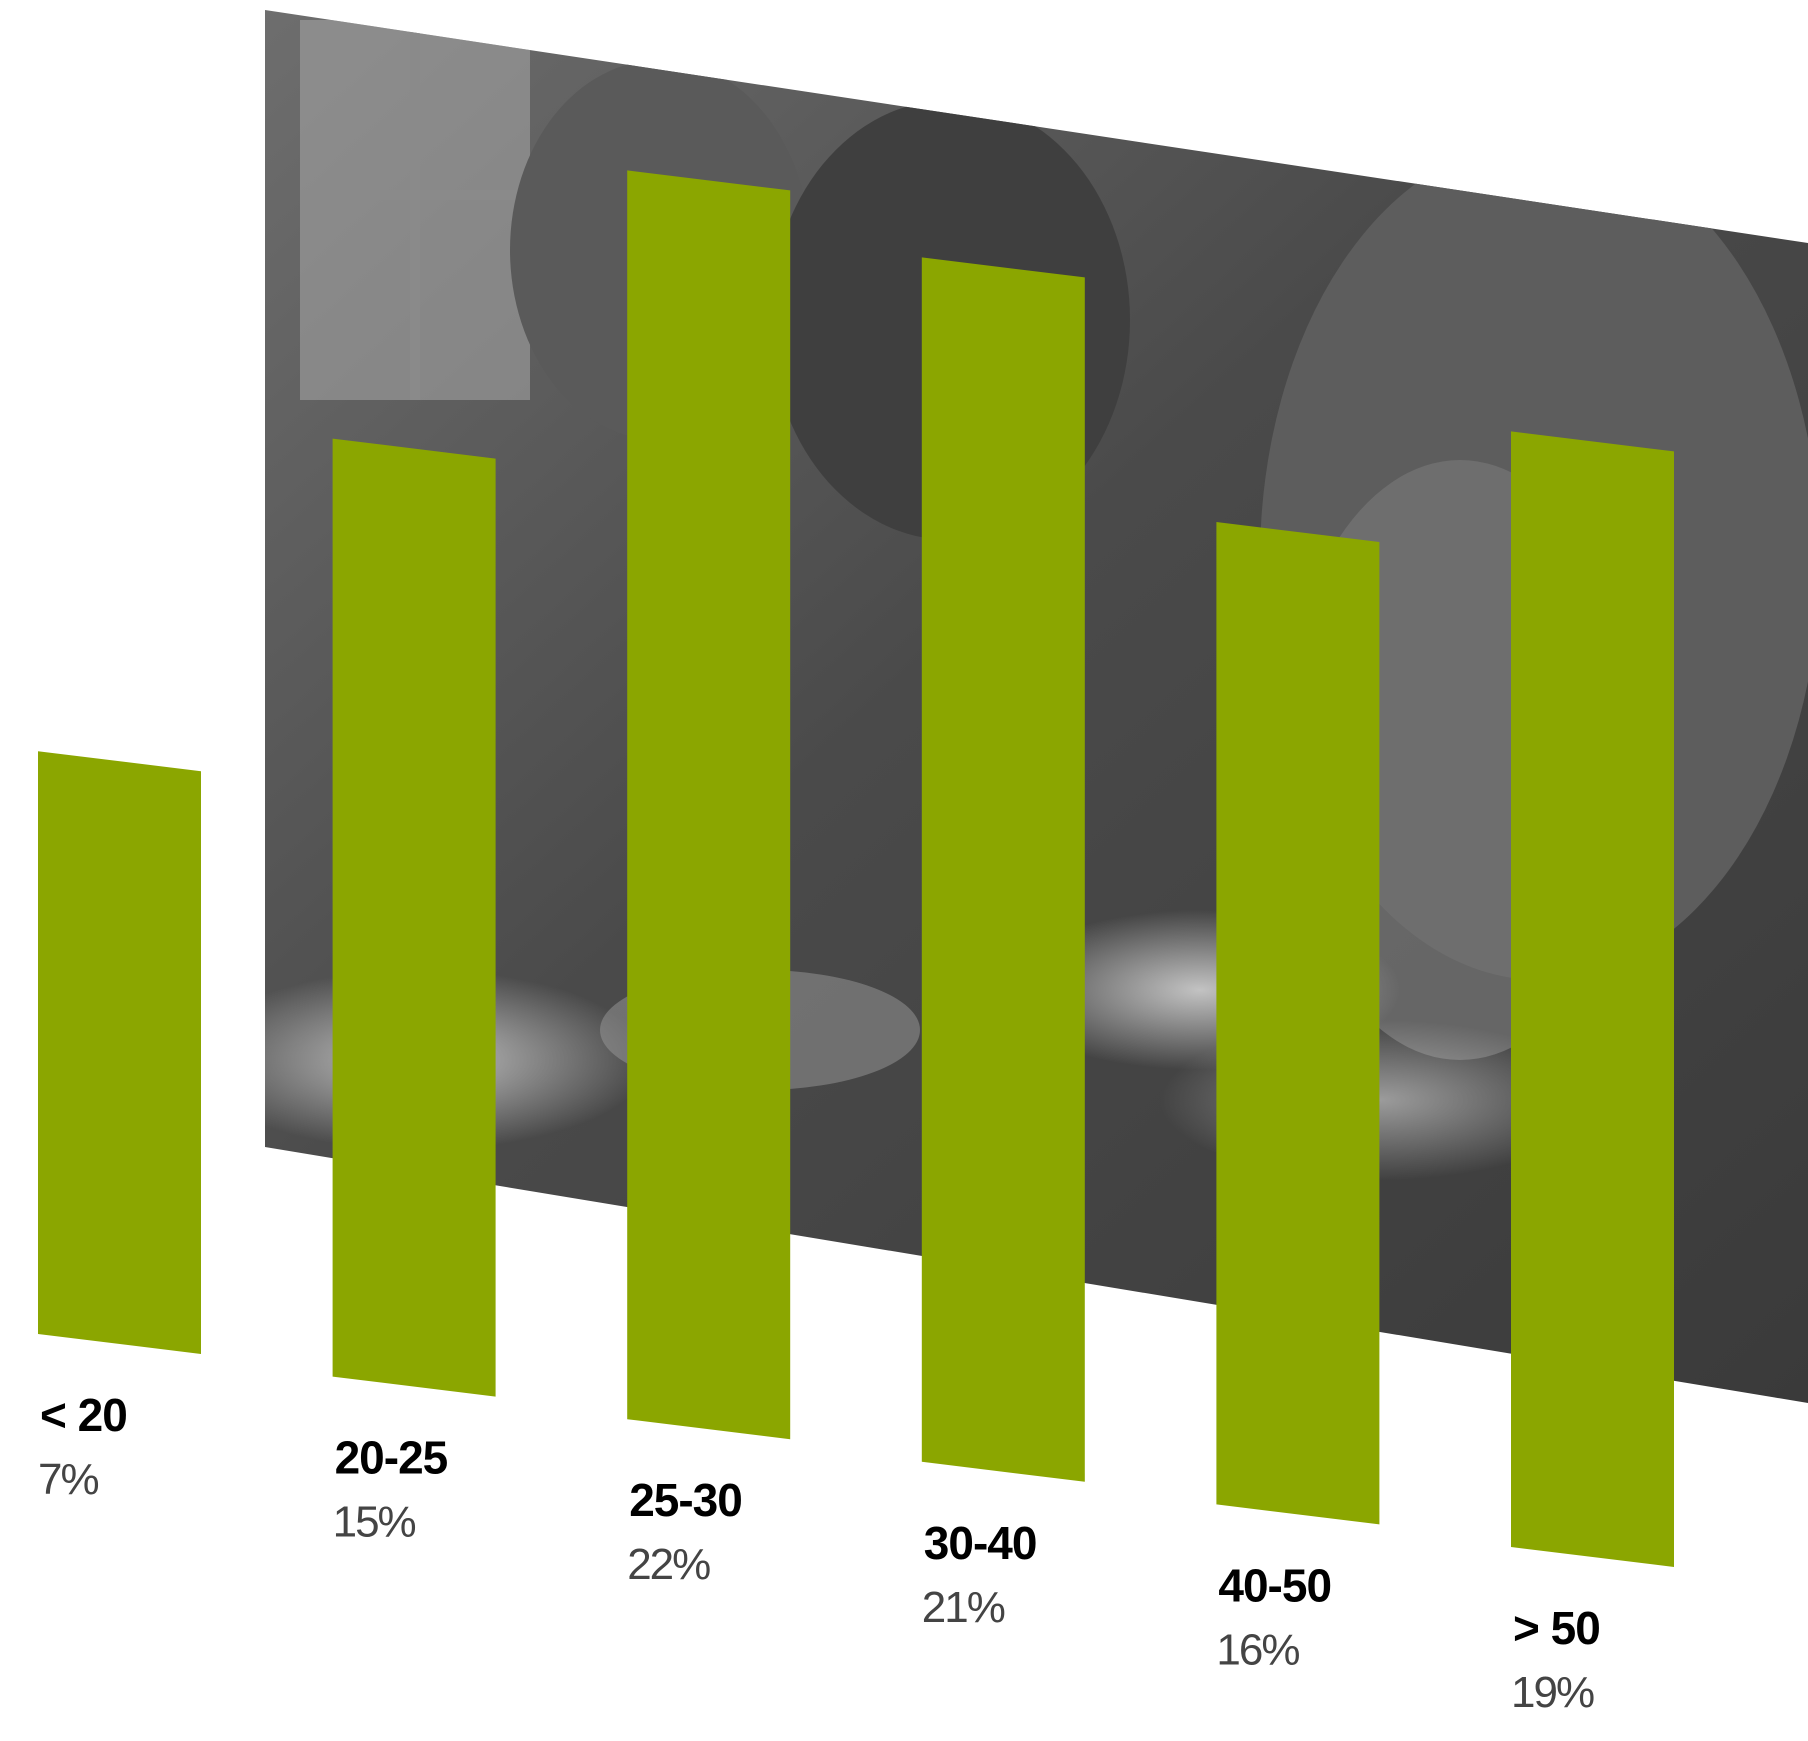  What do you see at coordinates (685, 1500) in the screenshot?
I see `category-label: 25-30` at bounding box center [685, 1500].